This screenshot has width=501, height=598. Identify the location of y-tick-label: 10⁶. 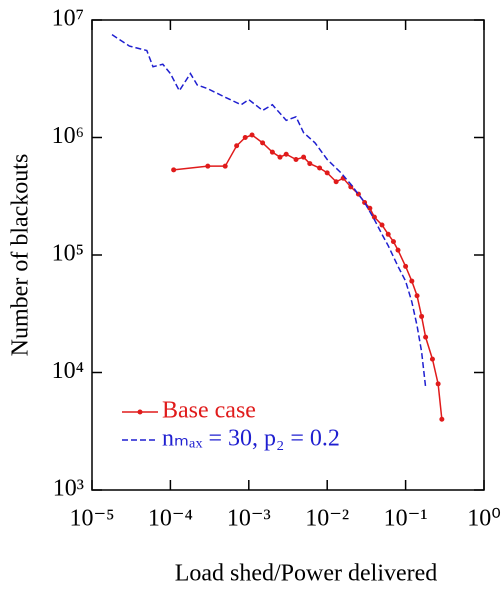
(68, 136).